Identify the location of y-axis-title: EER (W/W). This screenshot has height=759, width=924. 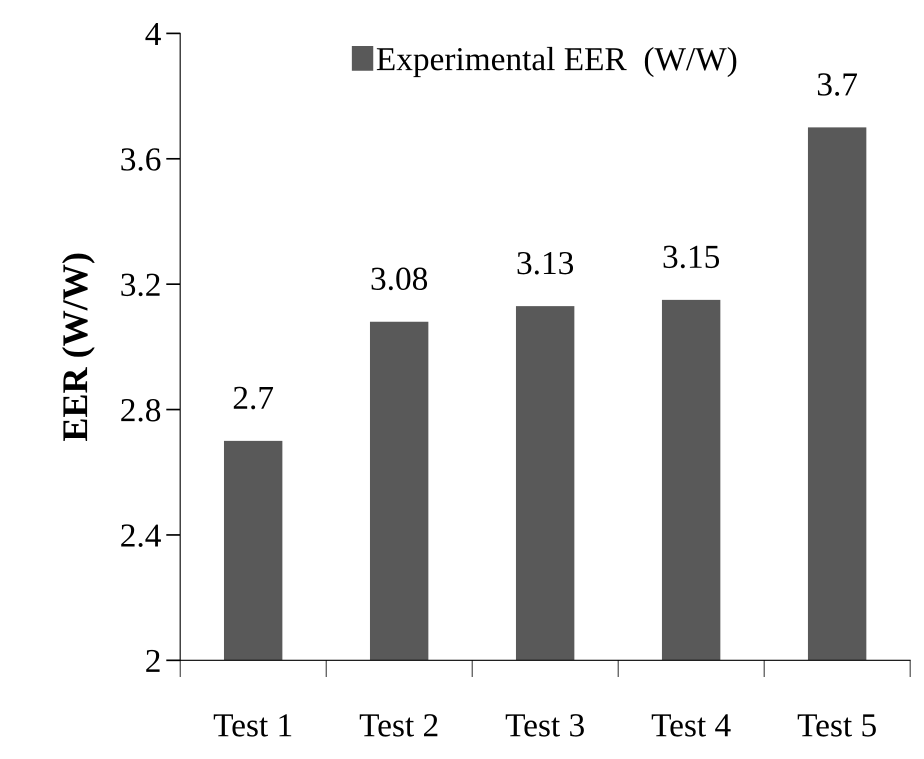
(78, 348).